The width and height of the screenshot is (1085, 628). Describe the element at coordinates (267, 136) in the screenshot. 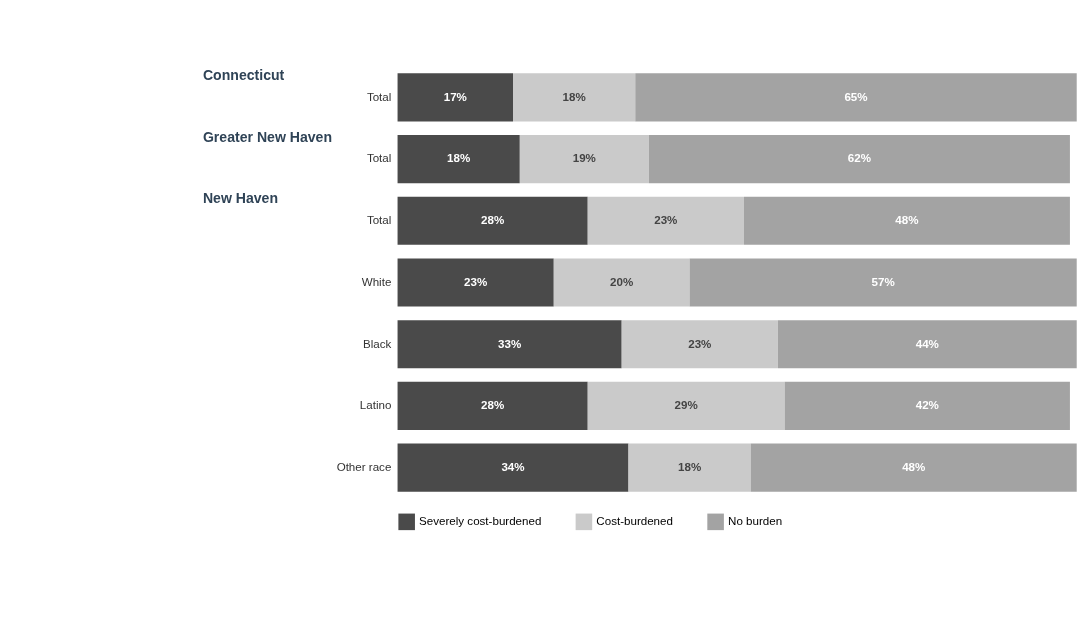

I see `text: Greater New Haven` at that location.